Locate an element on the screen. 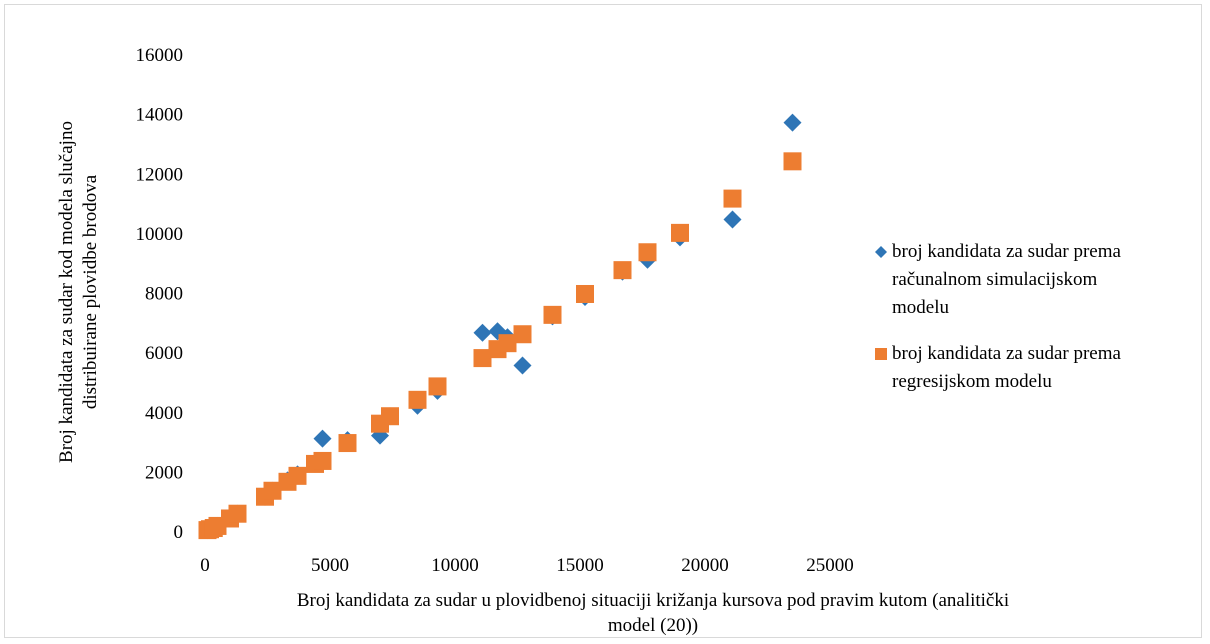 Image resolution: width=1210 pixels, height=644 pixels. x-tick-label: 20000 is located at coordinates (705, 565).